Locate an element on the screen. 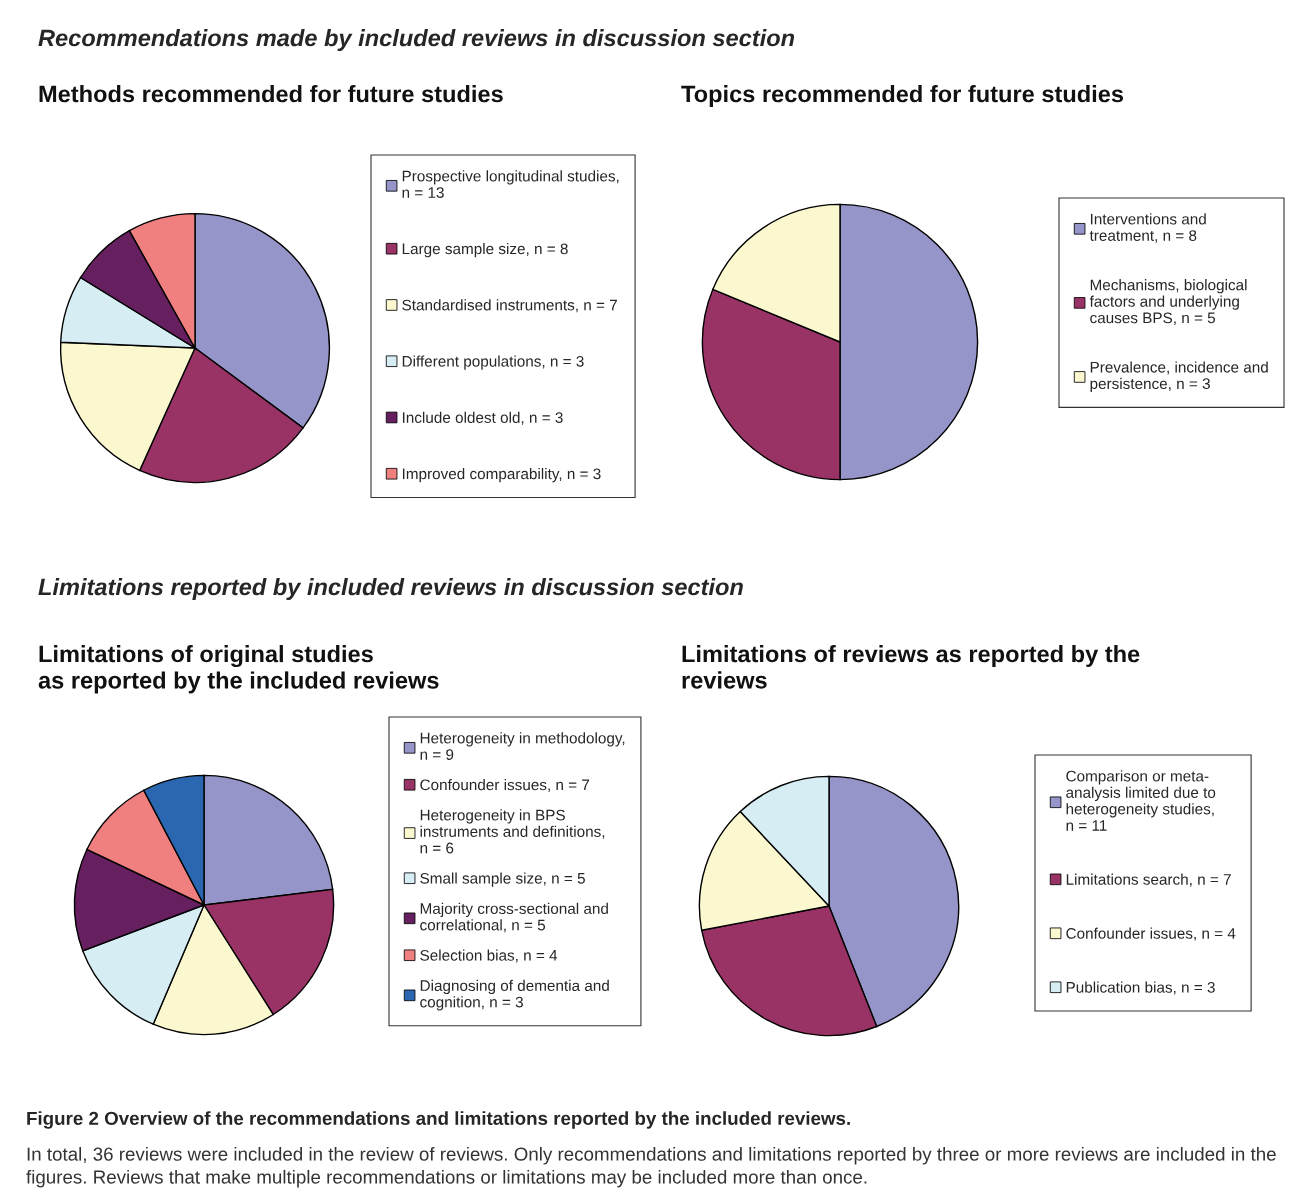  legend-label: Publication bias, n = 3 is located at coordinates (1140, 988).